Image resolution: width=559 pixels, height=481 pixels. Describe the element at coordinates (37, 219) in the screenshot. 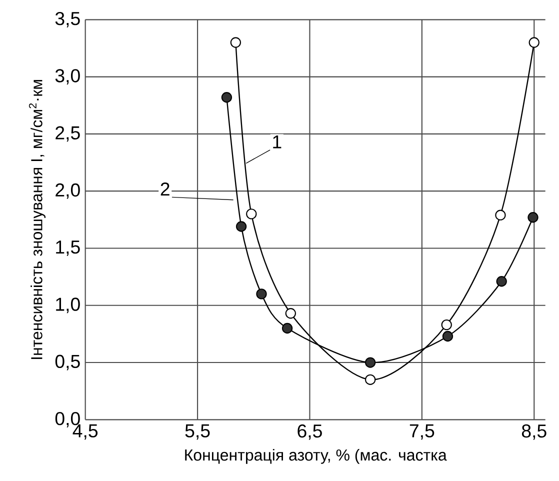

I see `y-axis-title: Інтенсивність зношування I, мг/см$^{2}$·км` at that location.